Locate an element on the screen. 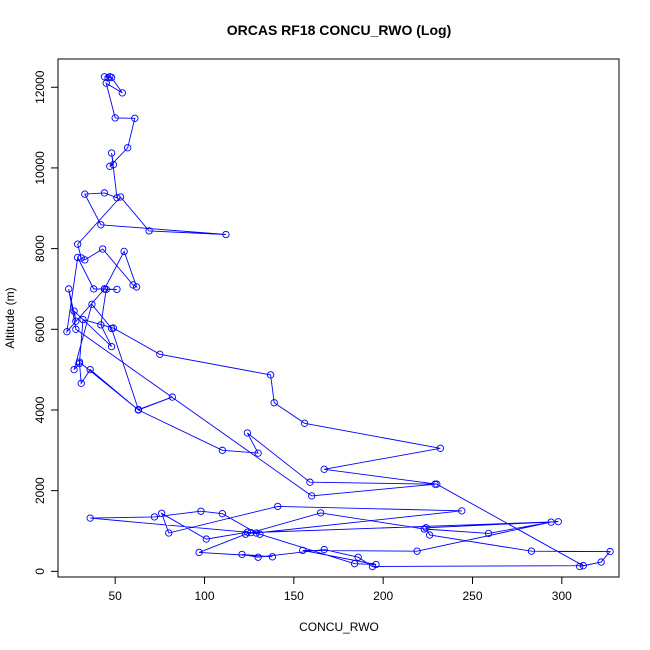  x-axis: 50 100 150 200 250 300 is located at coordinates (340, 589).